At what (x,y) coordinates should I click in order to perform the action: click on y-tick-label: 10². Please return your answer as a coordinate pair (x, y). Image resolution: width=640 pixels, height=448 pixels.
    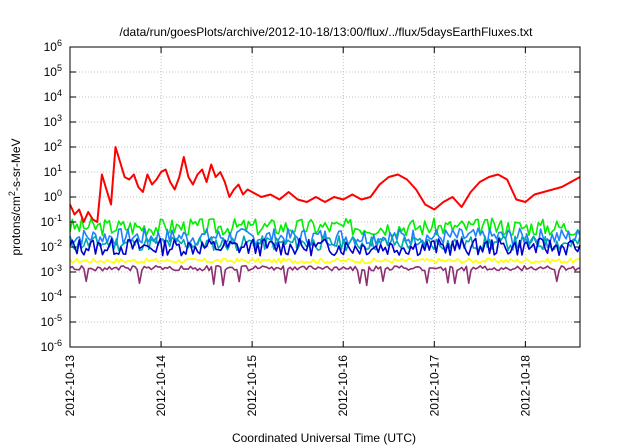
    Looking at the image, I should click on (53, 146).